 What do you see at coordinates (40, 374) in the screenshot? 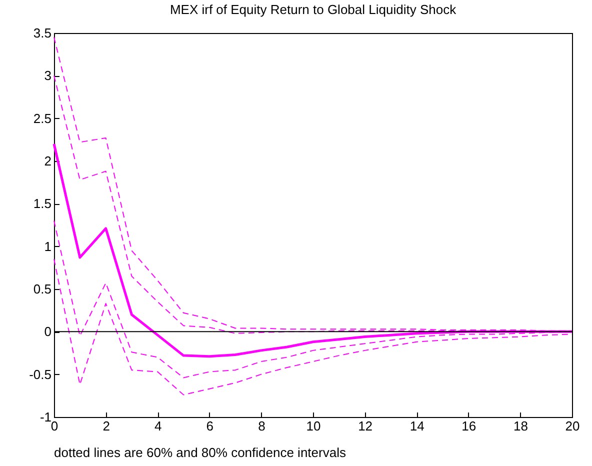
I see `y-tick-label: -0.5` at bounding box center [40, 374].